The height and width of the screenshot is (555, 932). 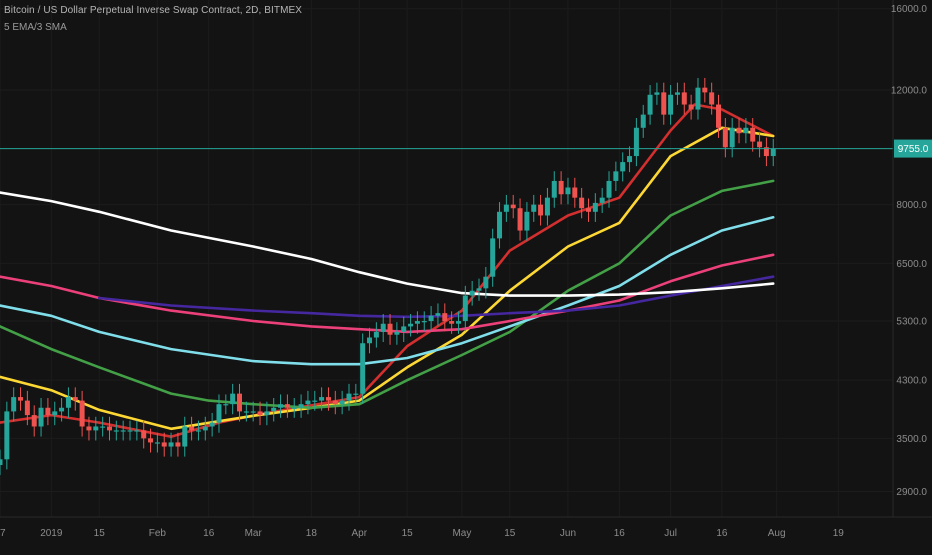 I want to click on x-tick-label: Feb, so click(x=158, y=533).